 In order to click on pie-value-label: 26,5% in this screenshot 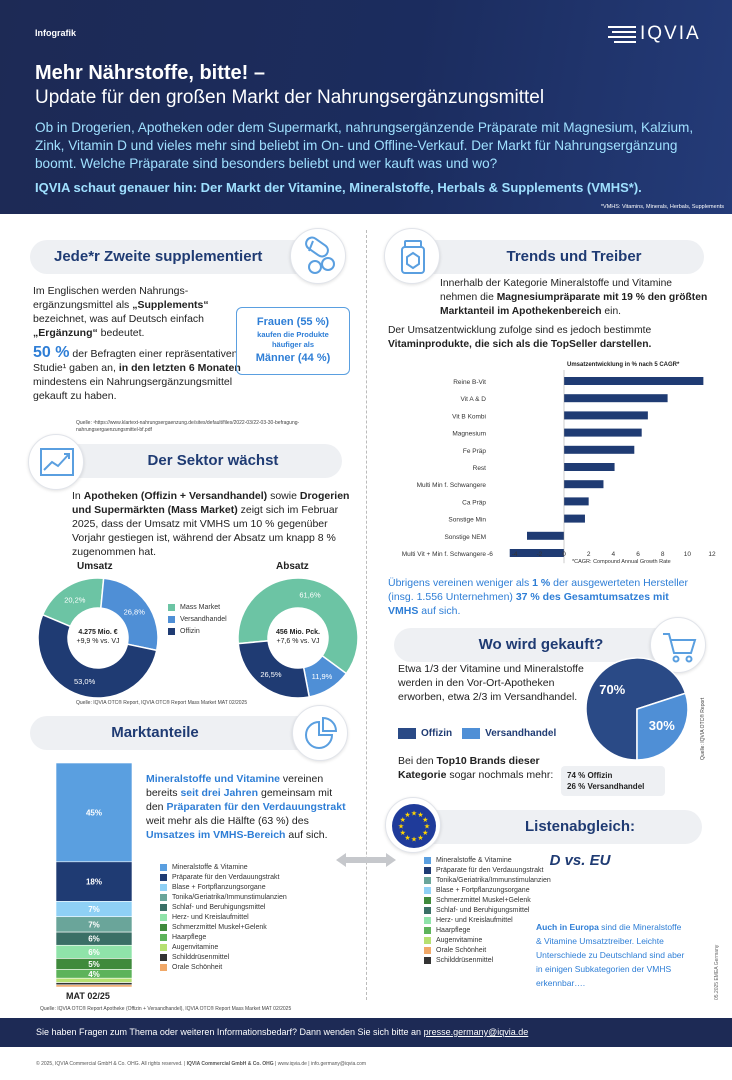, I will do `click(271, 674)`.